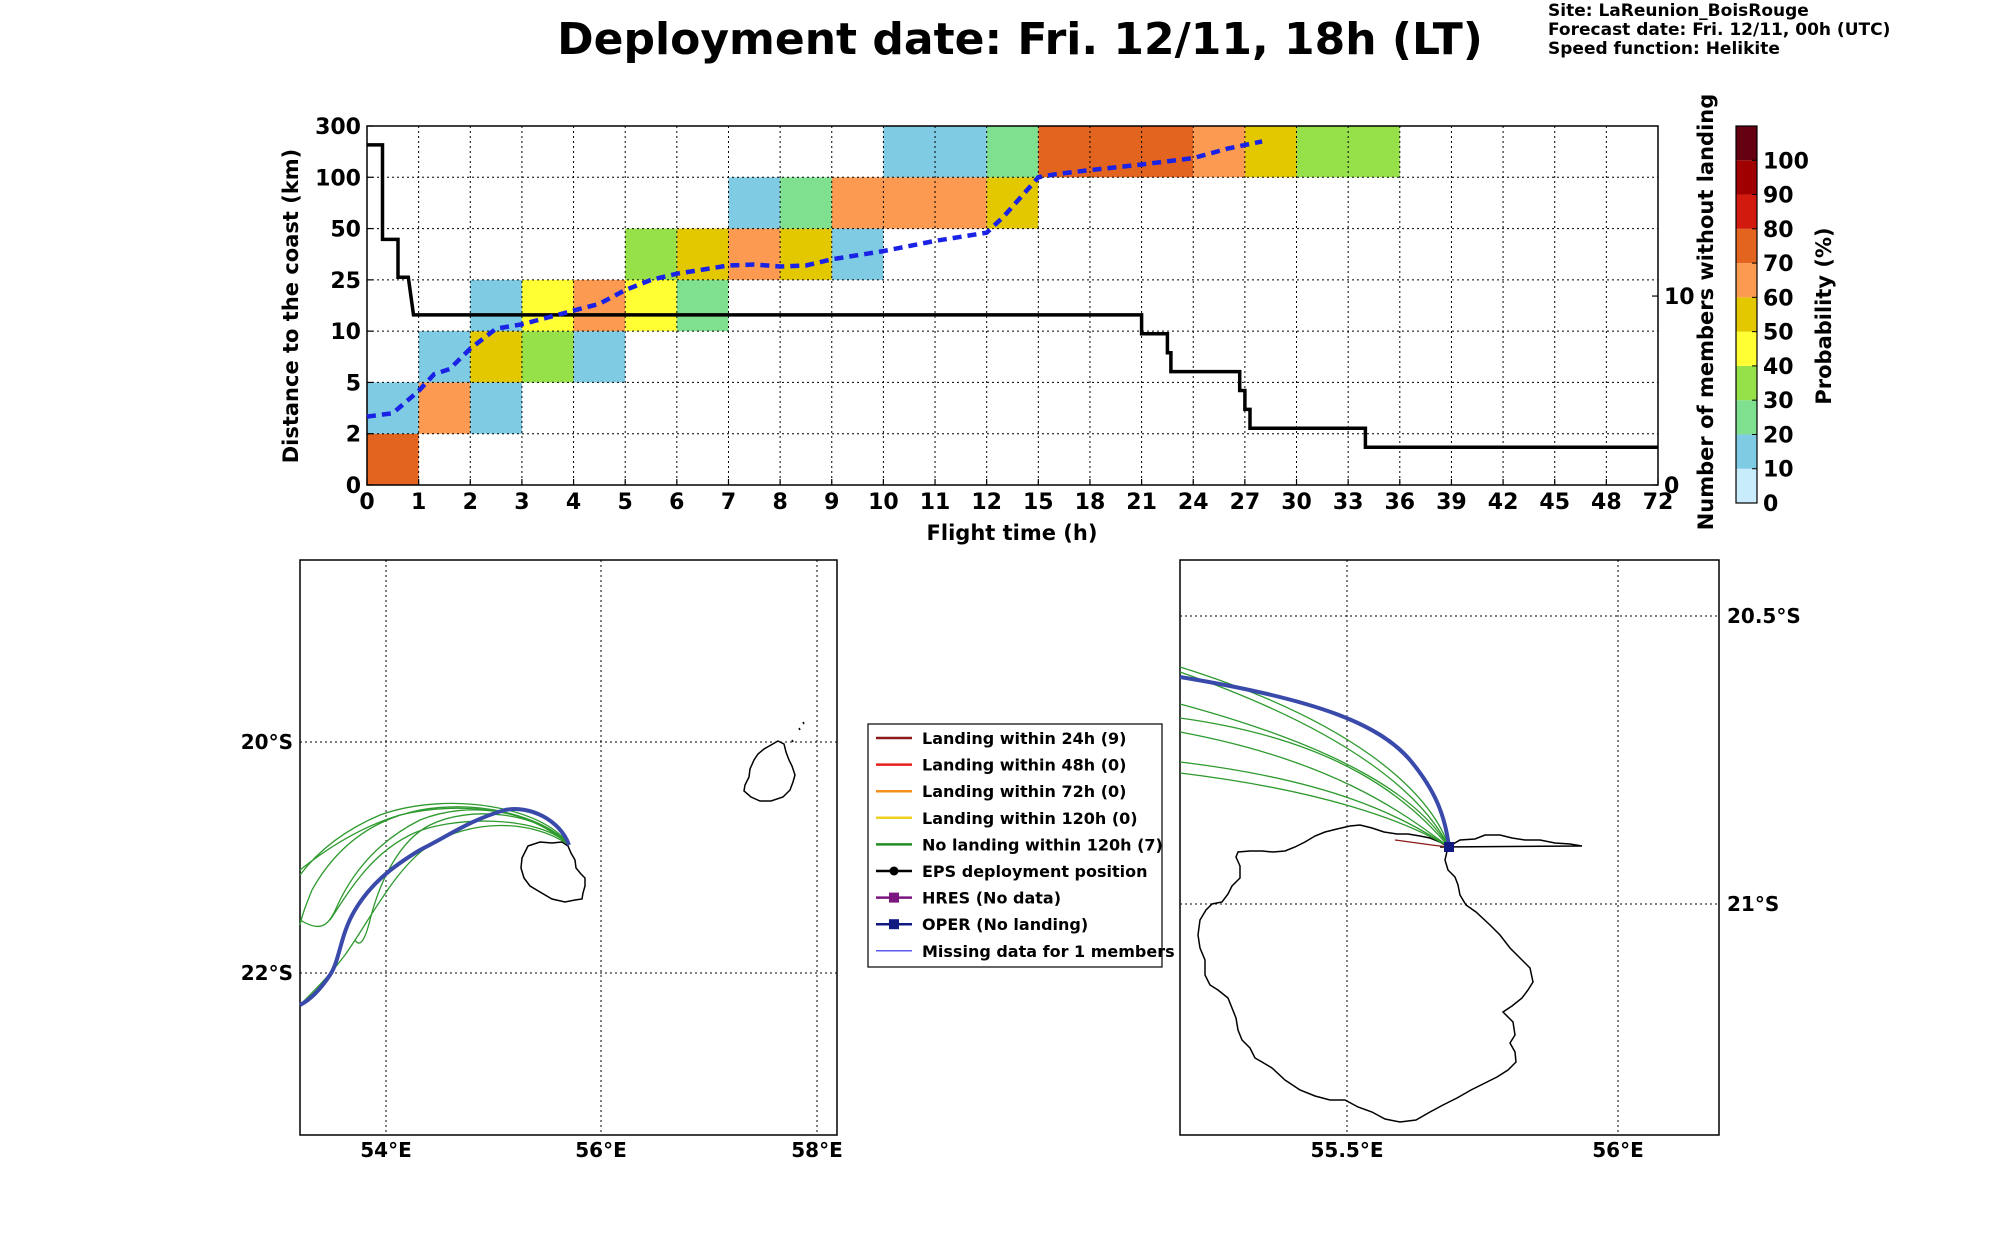 This screenshot has height=1250, width=2000. What do you see at coordinates (1030, 818) in the screenshot?
I see `legend-label-3: Landing within 120h (0)` at bounding box center [1030, 818].